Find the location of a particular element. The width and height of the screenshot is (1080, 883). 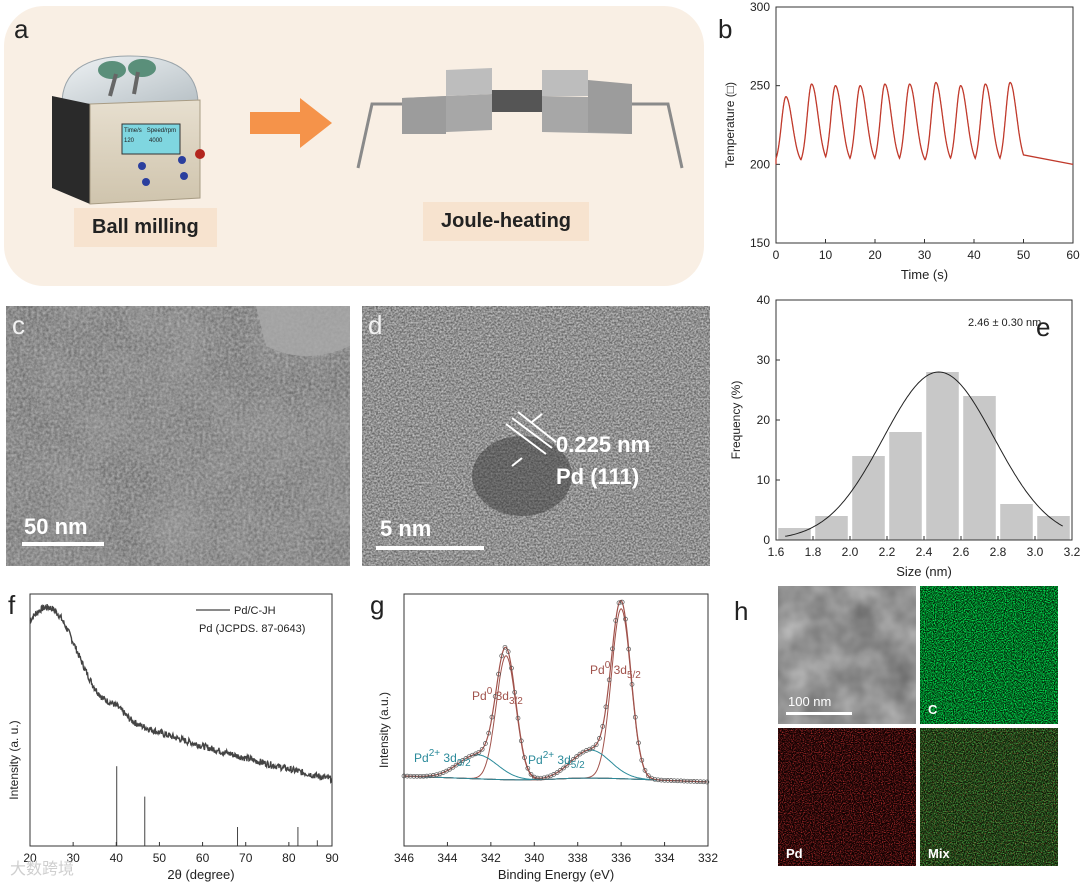

lattice-plane-label: Pd (111) is located at coordinates (598, 476).